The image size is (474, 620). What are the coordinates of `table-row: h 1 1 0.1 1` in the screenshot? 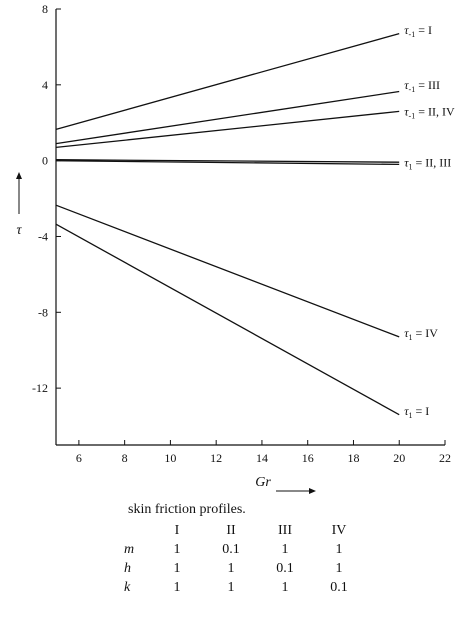 It's located at (242, 568).